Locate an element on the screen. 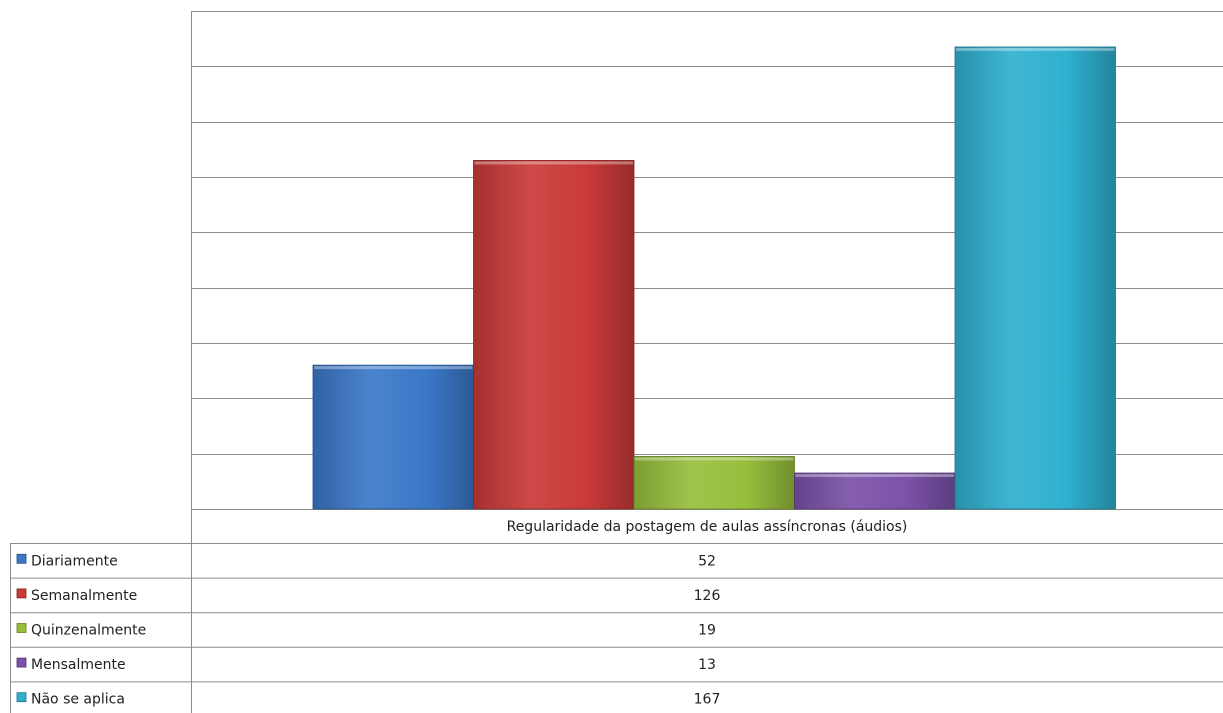 This screenshot has width=1223, height=713. series-label: Não se aplica is located at coordinates (78, 700).